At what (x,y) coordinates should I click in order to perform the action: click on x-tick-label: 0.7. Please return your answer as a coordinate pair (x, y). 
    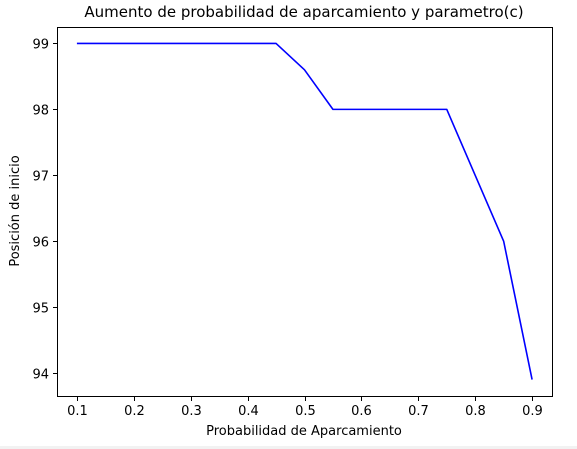
    Looking at the image, I should click on (418, 411).